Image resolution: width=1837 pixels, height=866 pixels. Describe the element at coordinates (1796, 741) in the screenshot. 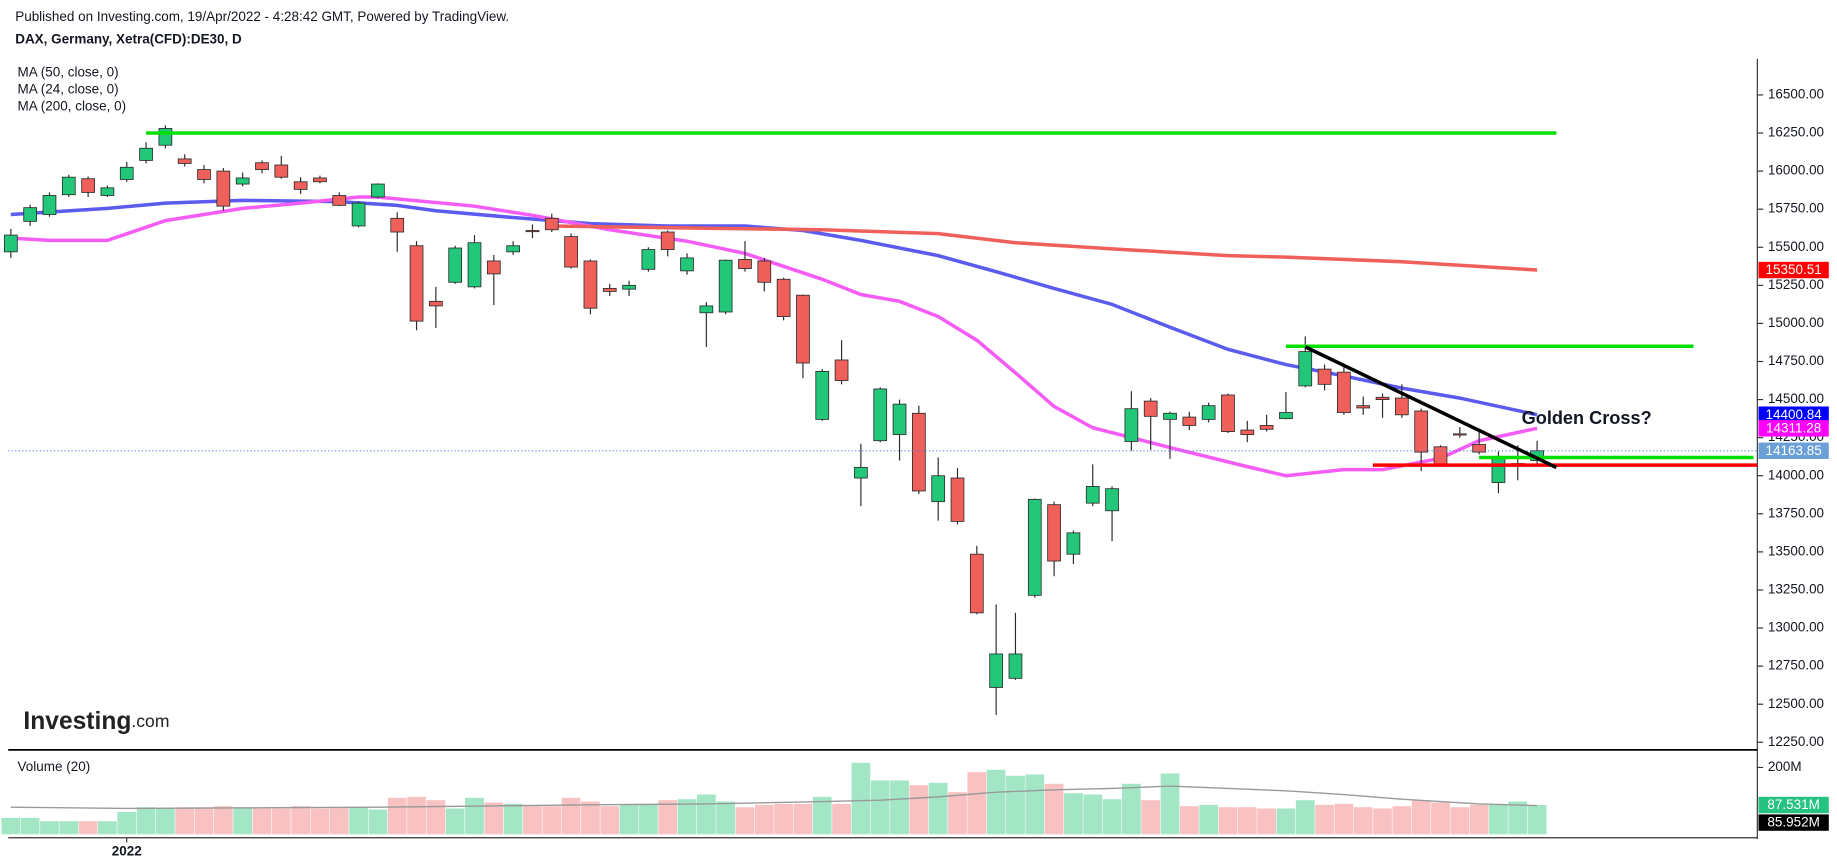

I see `y-tick-label: 12250.00` at that location.